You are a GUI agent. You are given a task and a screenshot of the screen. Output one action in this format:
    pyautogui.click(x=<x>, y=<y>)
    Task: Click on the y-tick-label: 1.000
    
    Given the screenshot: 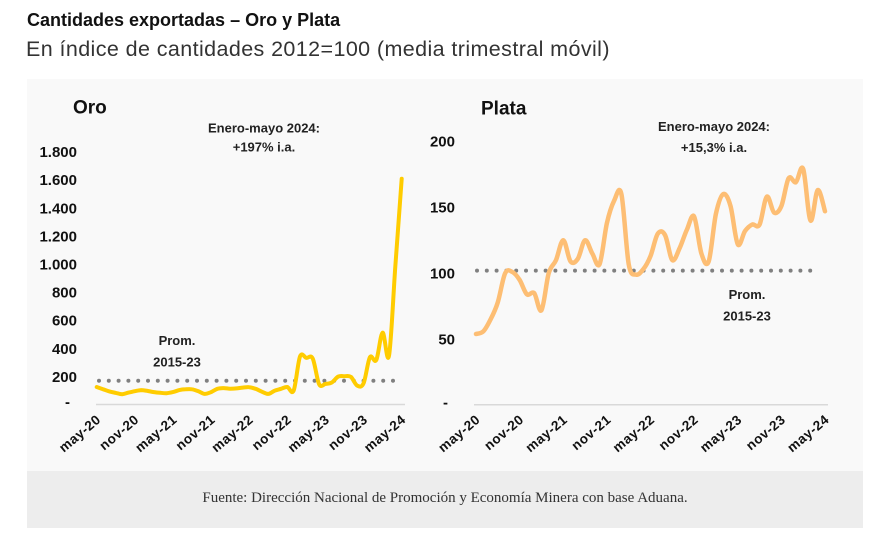 What is the action you would take?
    pyautogui.click(x=58, y=265)
    